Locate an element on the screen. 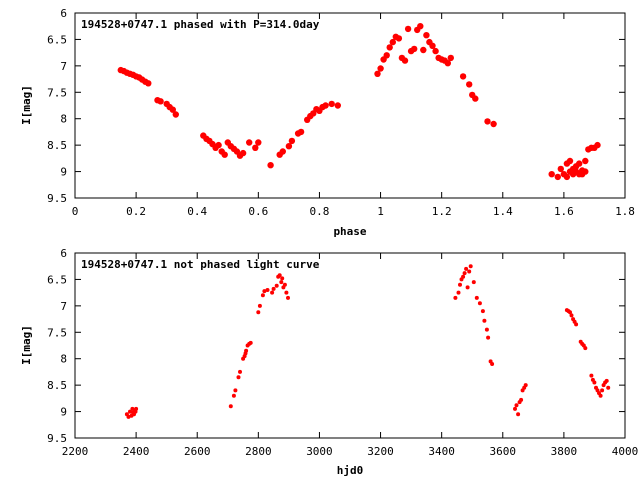 The width and height of the screenshot is (640, 480). x-axis-label: phase is located at coordinates (349, 231).